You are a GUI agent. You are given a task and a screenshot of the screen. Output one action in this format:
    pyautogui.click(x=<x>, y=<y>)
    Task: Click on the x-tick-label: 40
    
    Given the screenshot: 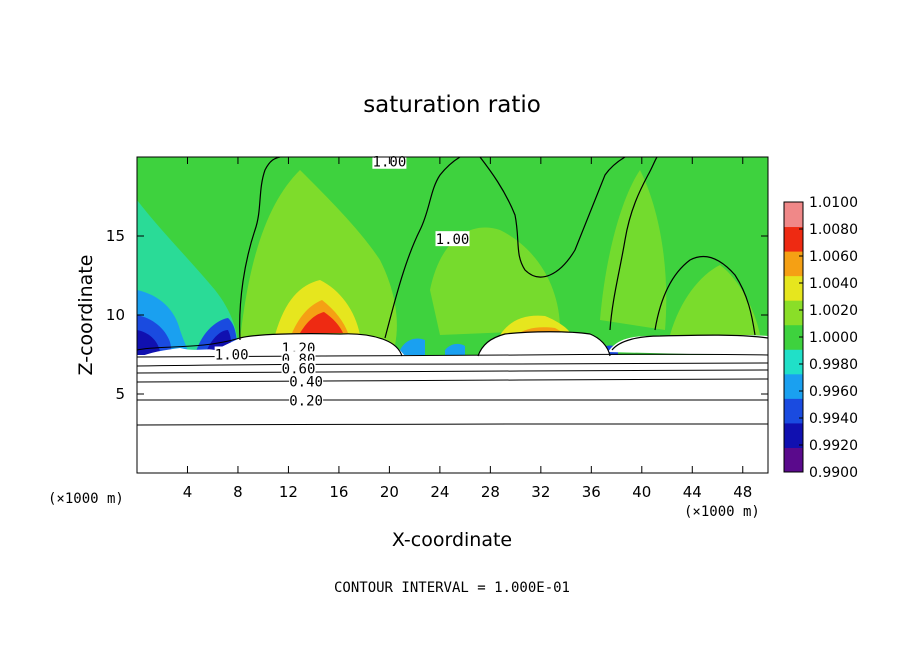 What is the action you would take?
    pyautogui.click(x=641, y=492)
    